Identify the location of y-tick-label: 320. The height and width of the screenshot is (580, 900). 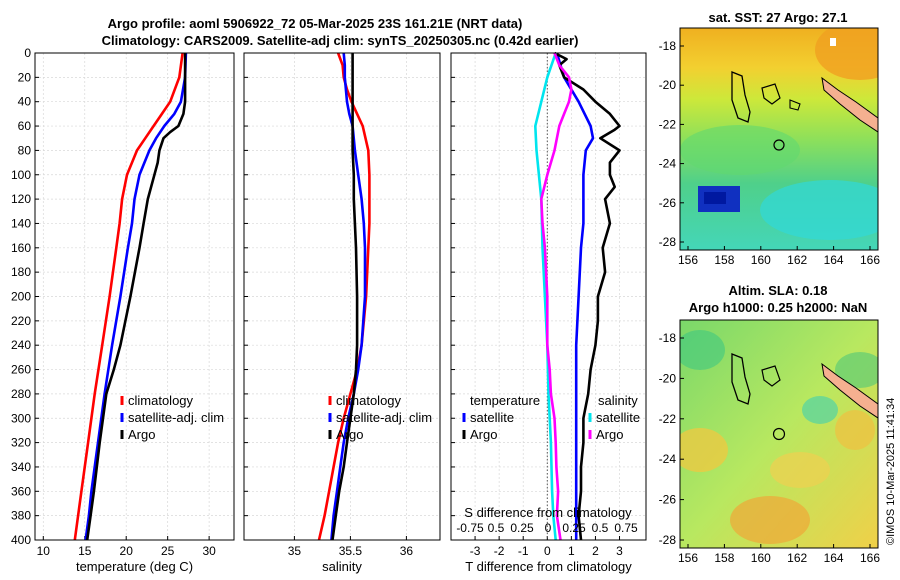
(21, 443).